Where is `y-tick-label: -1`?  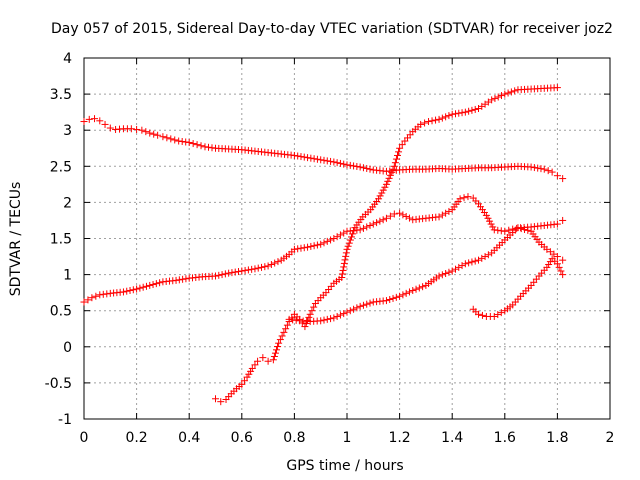 y-tick-label: -1 is located at coordinates (65, 420).